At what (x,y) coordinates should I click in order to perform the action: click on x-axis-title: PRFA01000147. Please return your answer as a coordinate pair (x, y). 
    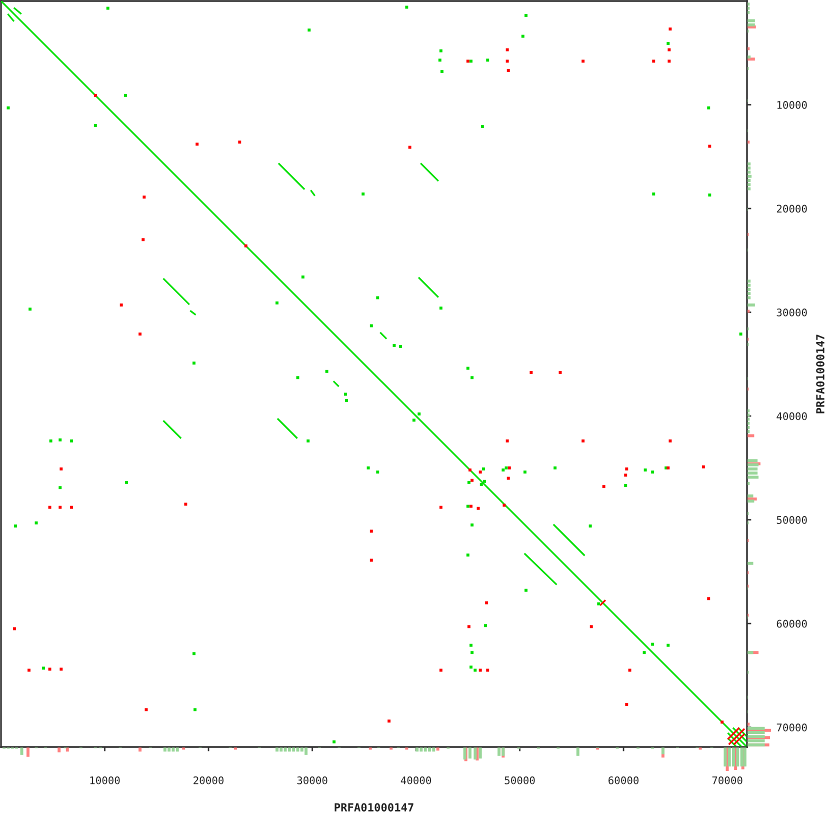
    Looking at the image, I should click on (374, 807).